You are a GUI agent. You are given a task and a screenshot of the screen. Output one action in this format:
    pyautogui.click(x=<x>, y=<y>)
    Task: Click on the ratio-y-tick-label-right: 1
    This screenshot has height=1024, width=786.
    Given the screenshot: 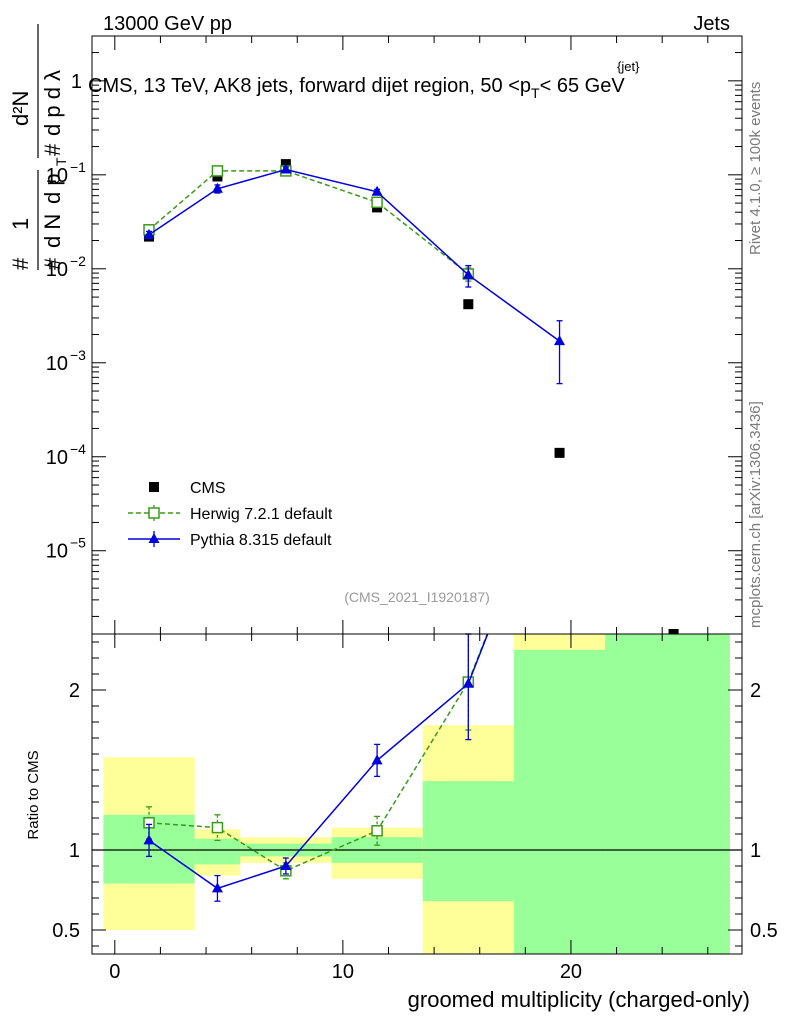 What is the action you would take?
    pyautogui.click(x=755, y=851)
    